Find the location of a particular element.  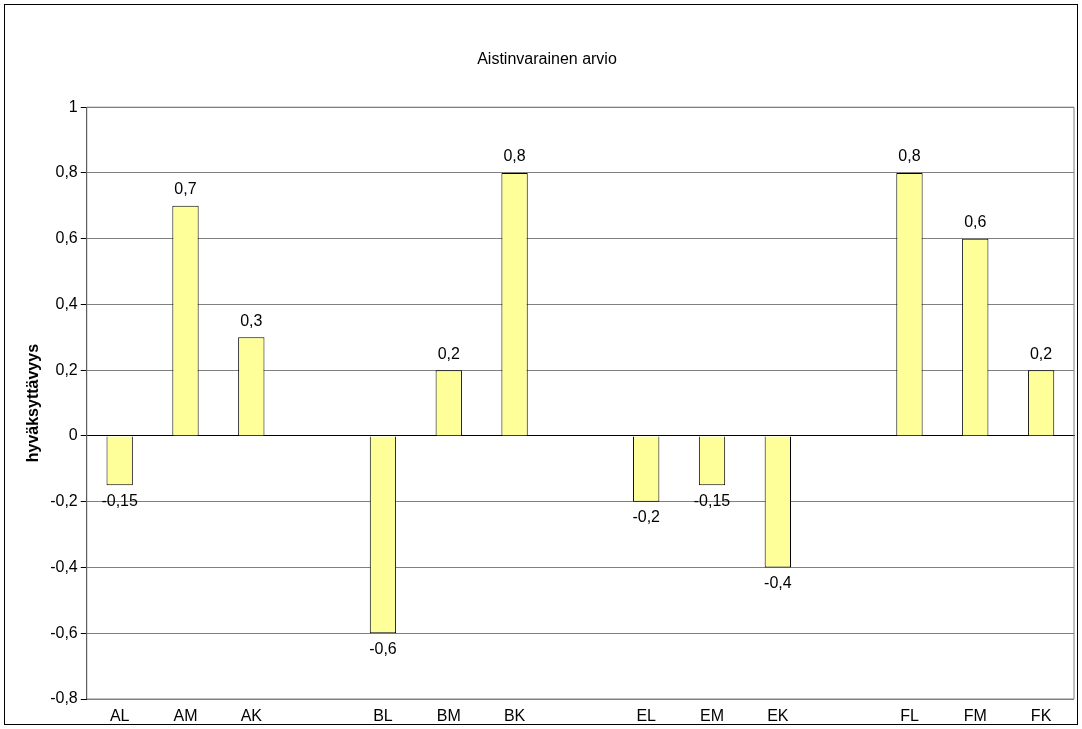

x-tick-label: BL is located at coordinates (383, 716).